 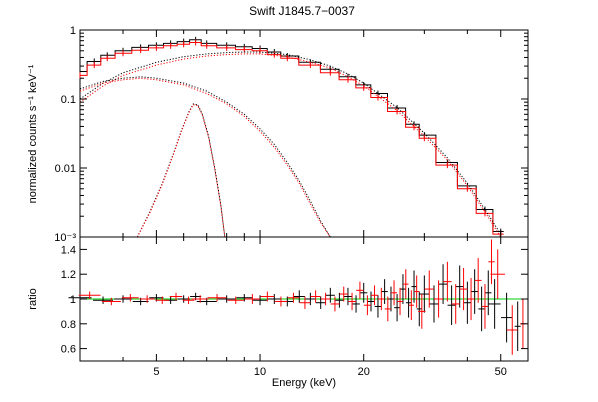 What do you see at coordinates (260, 372) in the screenshot?
I see `x-tick-label: 10` at bounding box center [260, 372].